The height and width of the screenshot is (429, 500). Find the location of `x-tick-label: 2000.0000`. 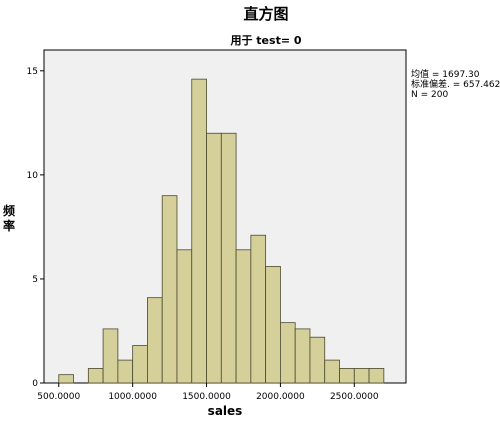

x-tick-label: 2000.0000 is located at coordinates (280, 397).